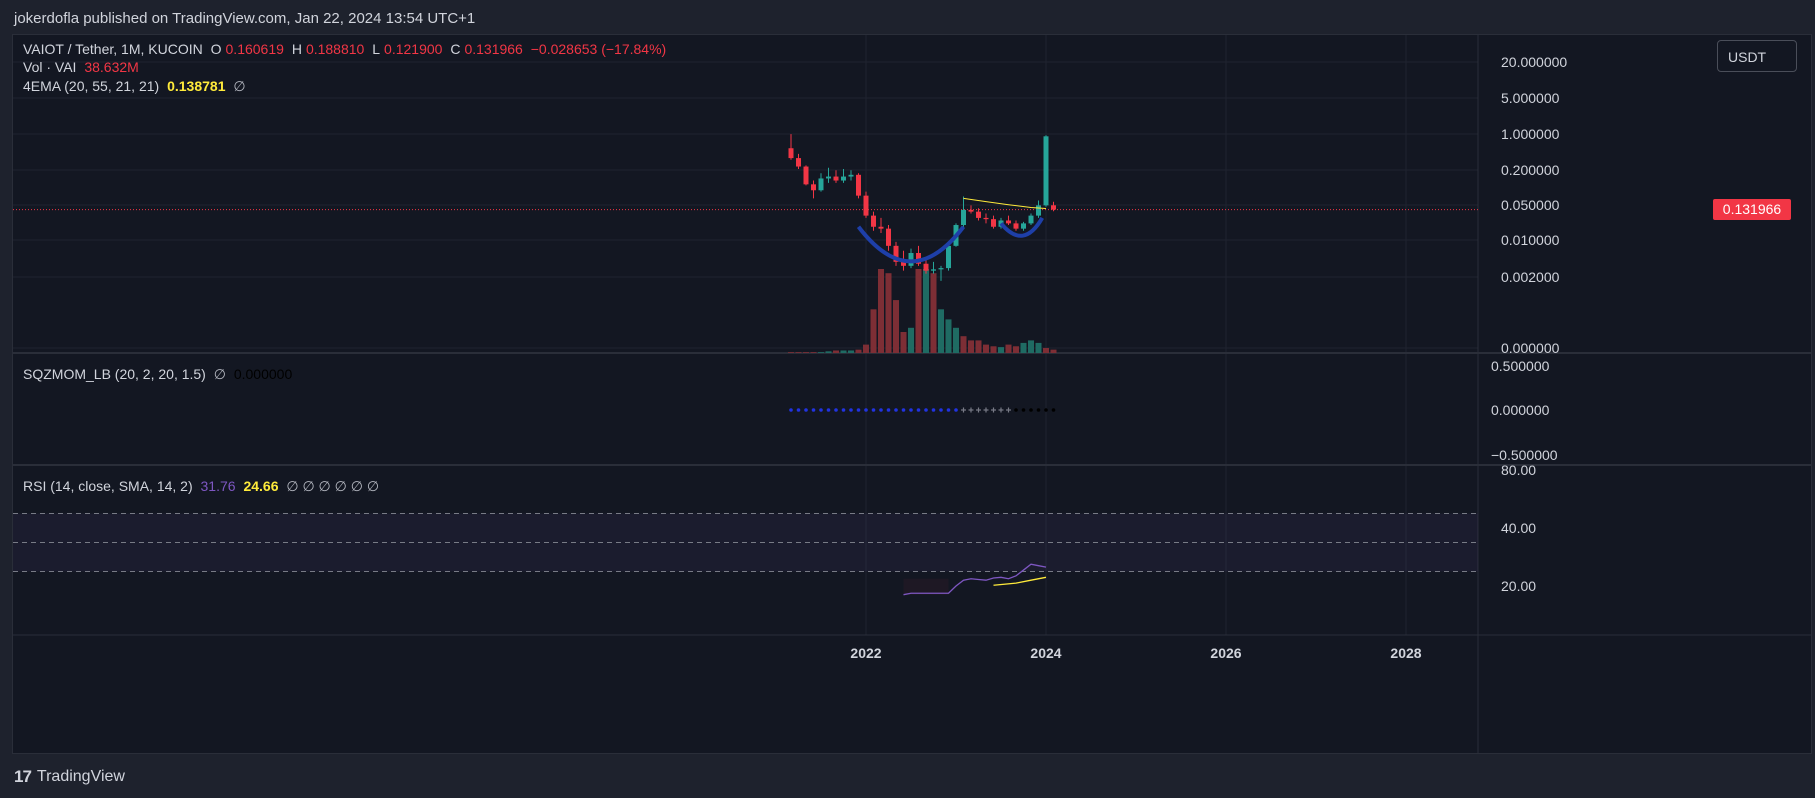 The height and width of the screenshot is (798, 1815). I want to click on rsi-oversold-zone, so click(926, 586).